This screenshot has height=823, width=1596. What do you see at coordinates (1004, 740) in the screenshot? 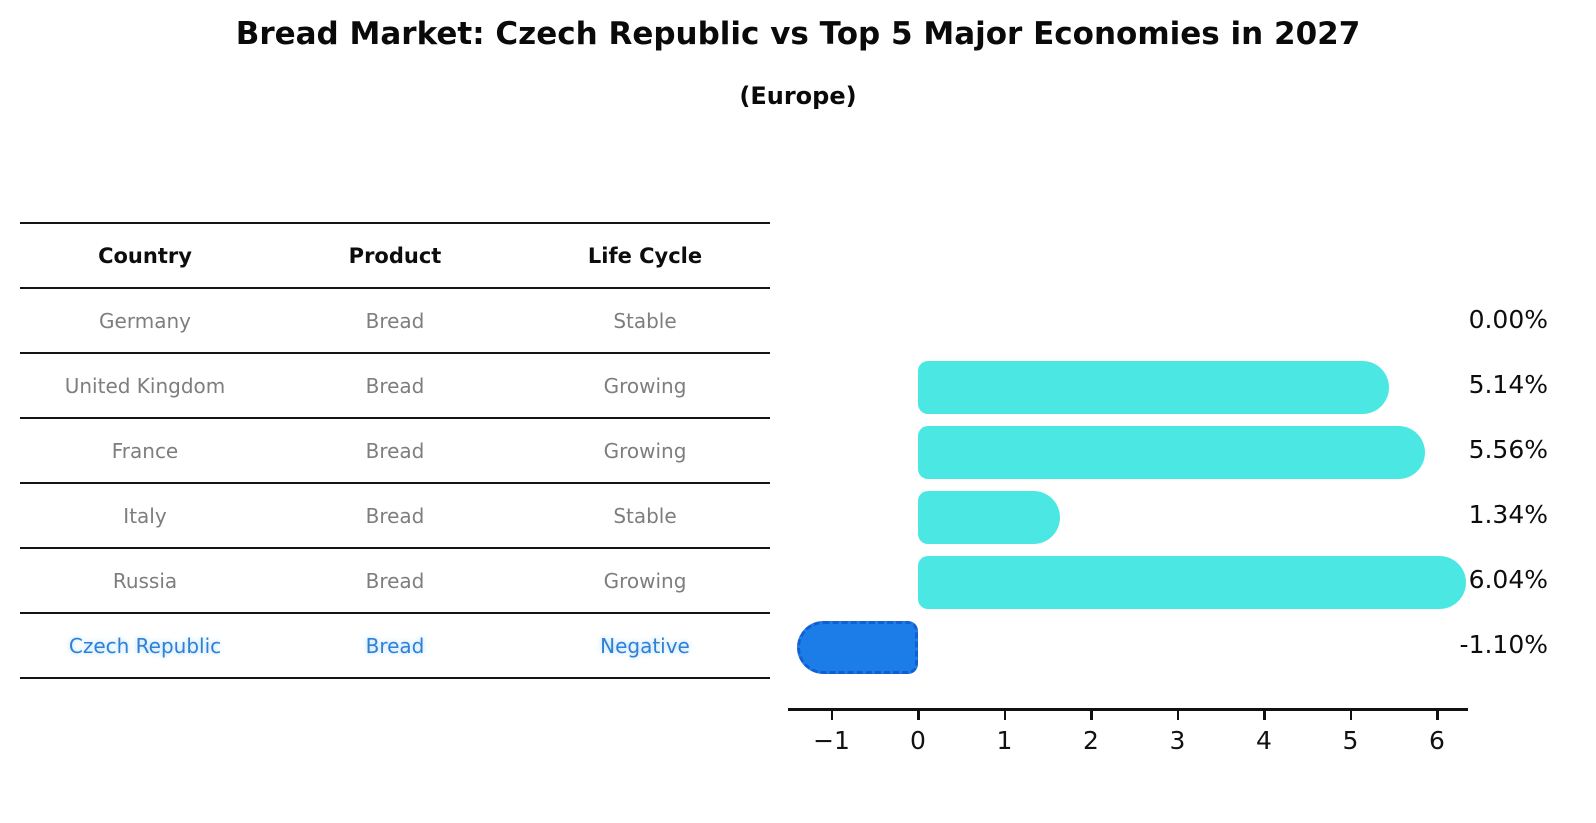
I see `x-axis-tick-label: 1` at bounding box center [1004, 740].